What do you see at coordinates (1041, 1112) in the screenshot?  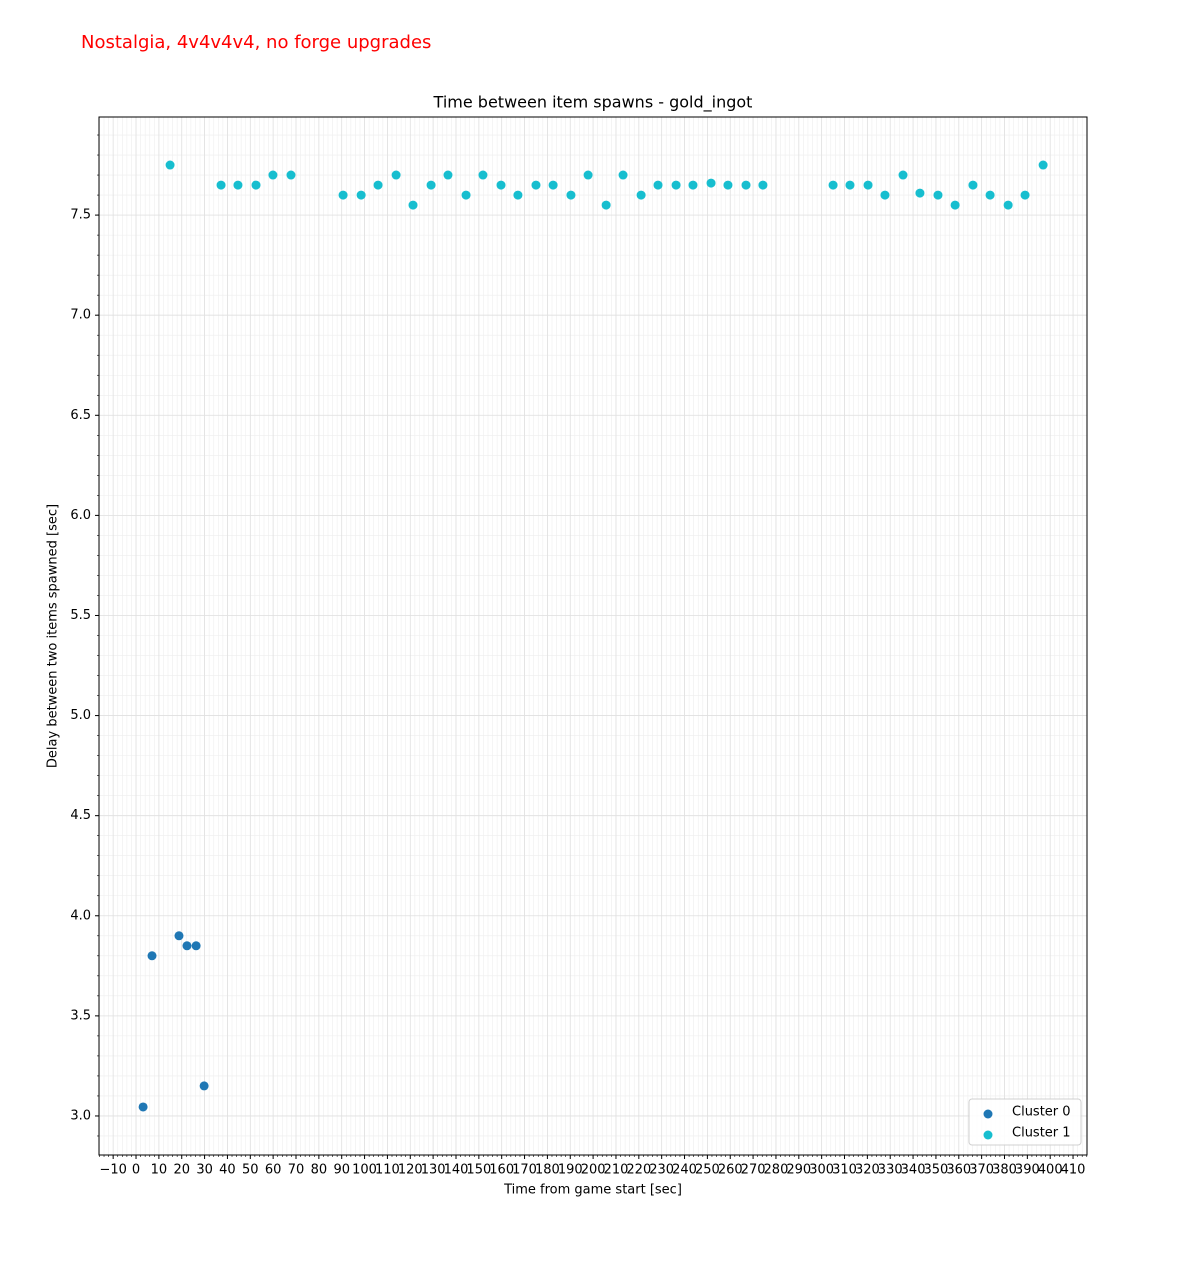 I see `legend-label: Cluster 0` at bounding box center [1041, 1112].